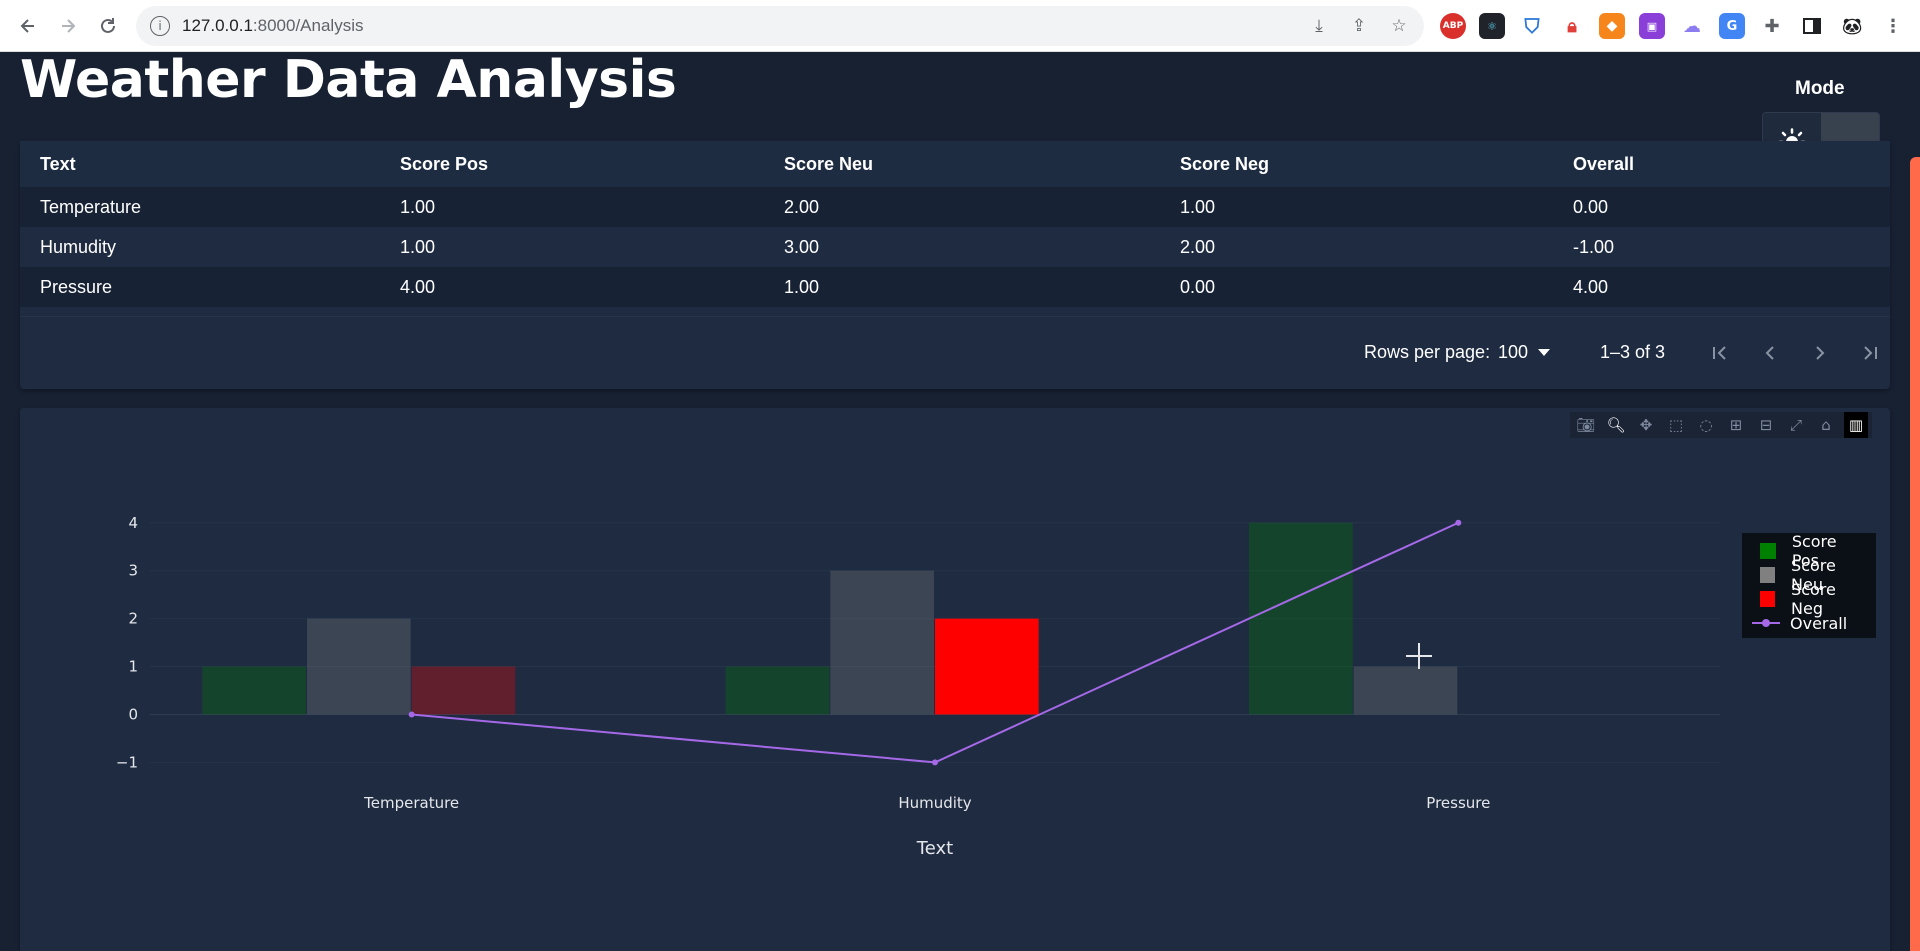 This screenshot has width=1920, height=951. Describe the element at coordinates (1586, 425) in the screenshot. I see `camera-icon: 📷︎` at that location.